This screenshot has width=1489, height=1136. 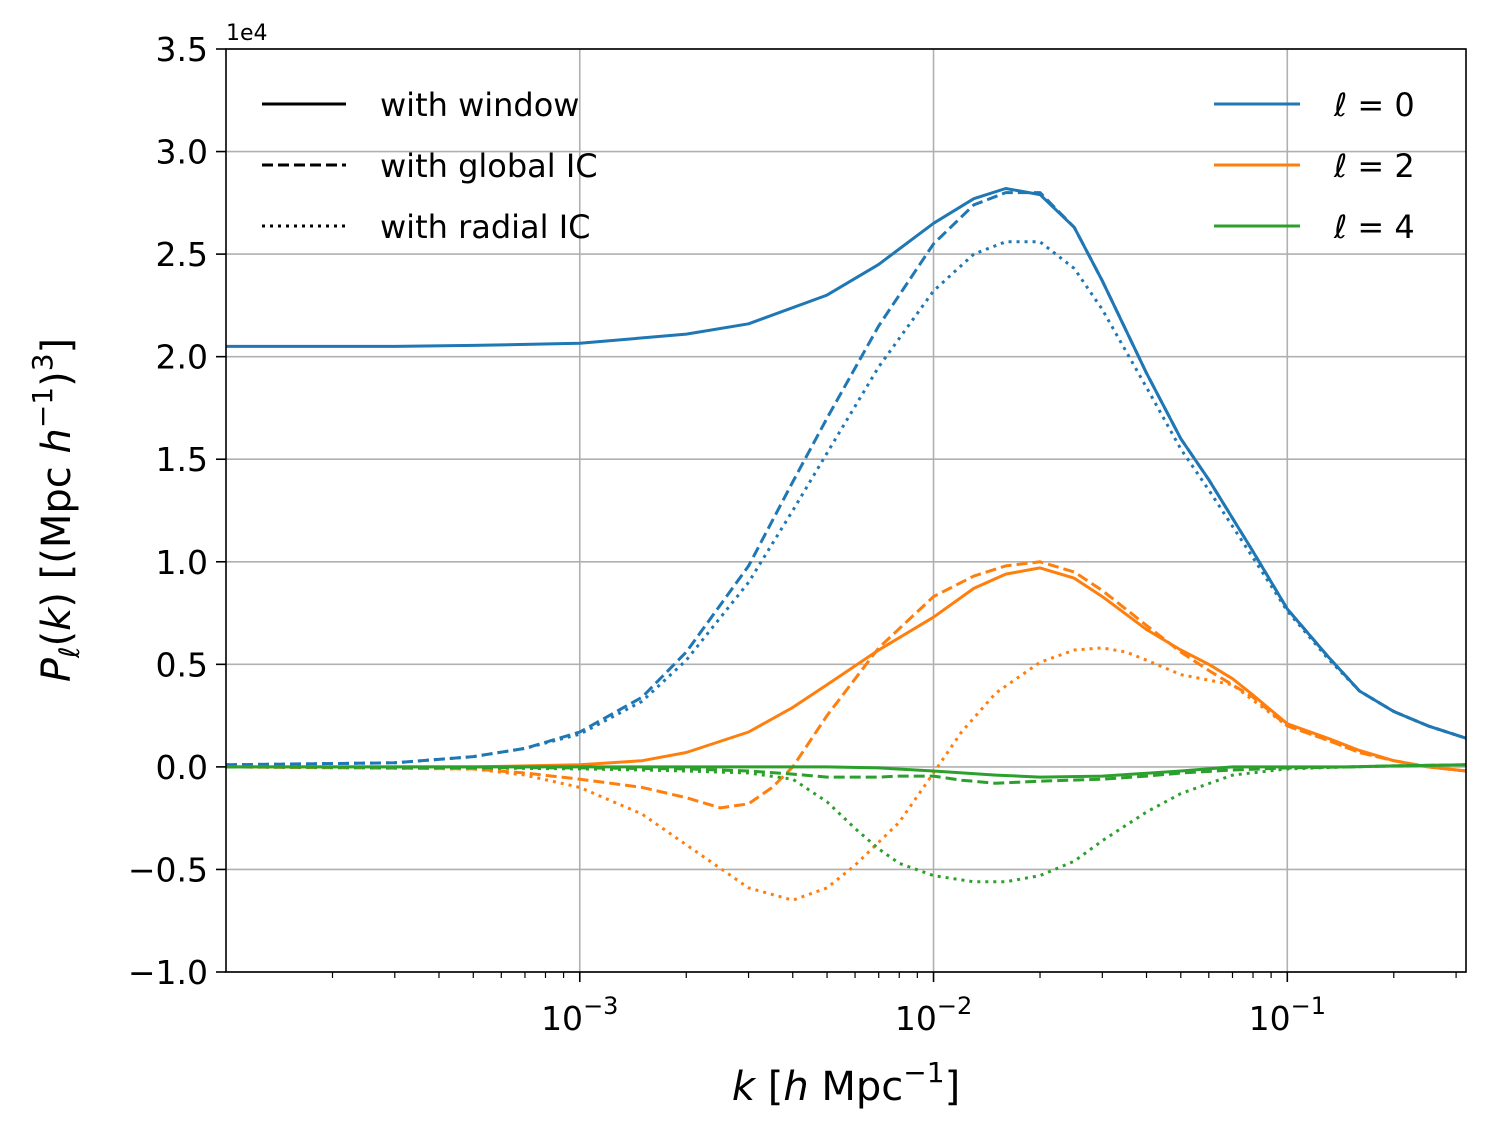 I want to click on legend-item-with-radial-ic: with radial IC, so click(x=426, y=227).